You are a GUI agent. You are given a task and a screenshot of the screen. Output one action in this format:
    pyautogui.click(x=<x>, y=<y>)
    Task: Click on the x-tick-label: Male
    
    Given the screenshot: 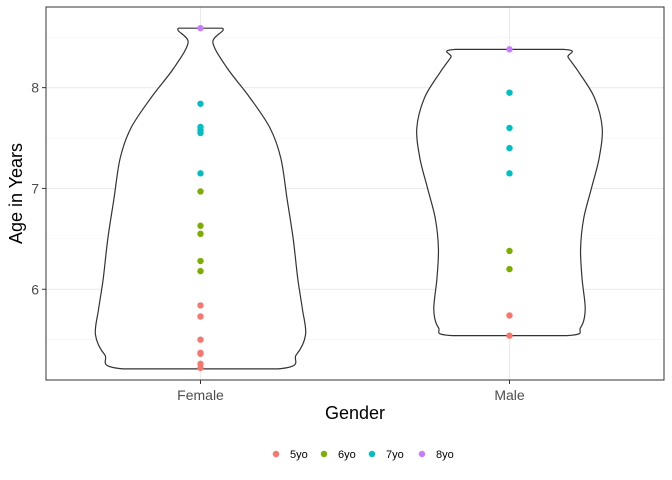 What is the action you would take?
    pyautogui.click(x=509, y=395)
    